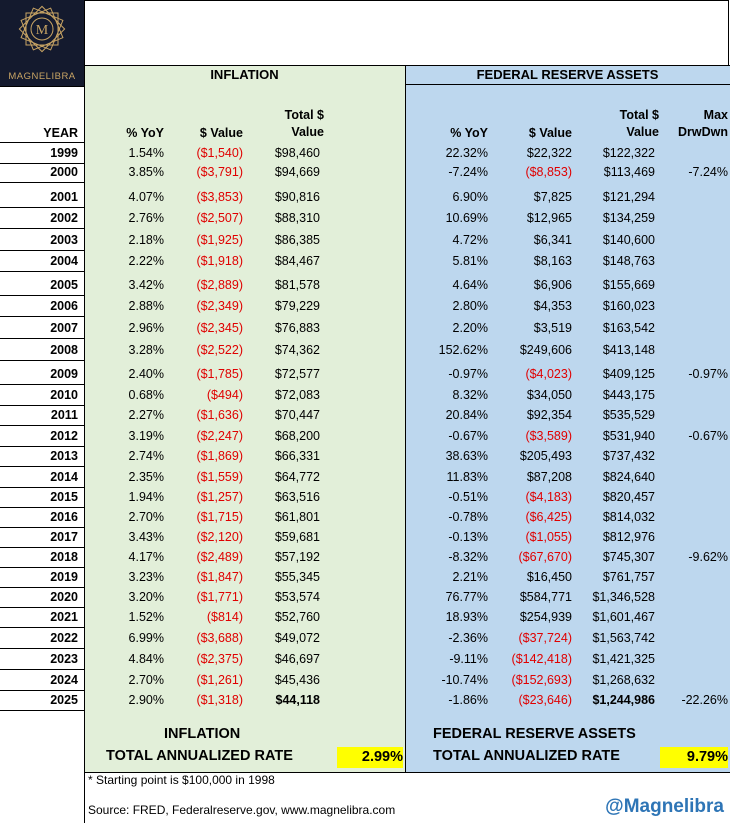 The width and height of the screenshot is (730, 823). Describe the element at coordinates (623, 617) in the screenshot. I see `fed-total-cell: $1,601,467` at that location.